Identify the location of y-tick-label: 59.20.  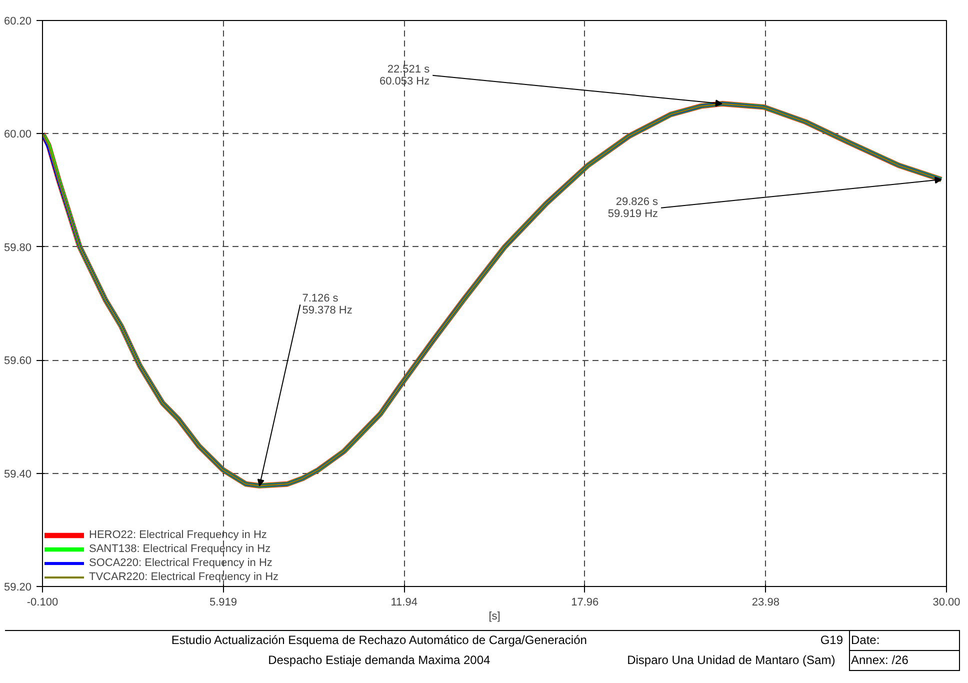
(18, 588).